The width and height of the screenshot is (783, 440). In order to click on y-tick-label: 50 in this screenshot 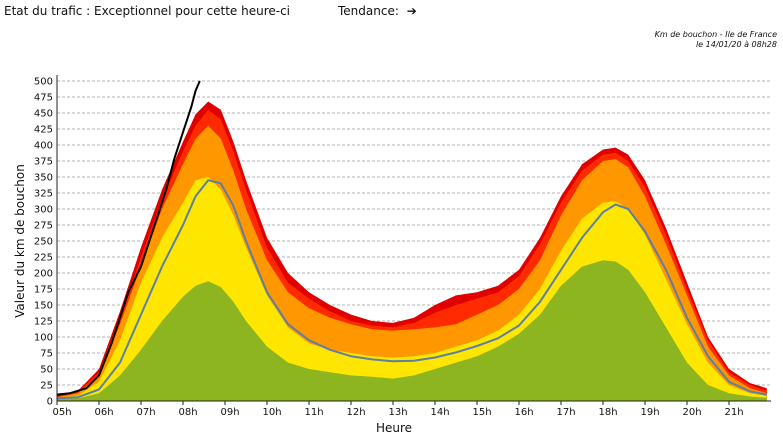, I will do `click(46, 370)`.